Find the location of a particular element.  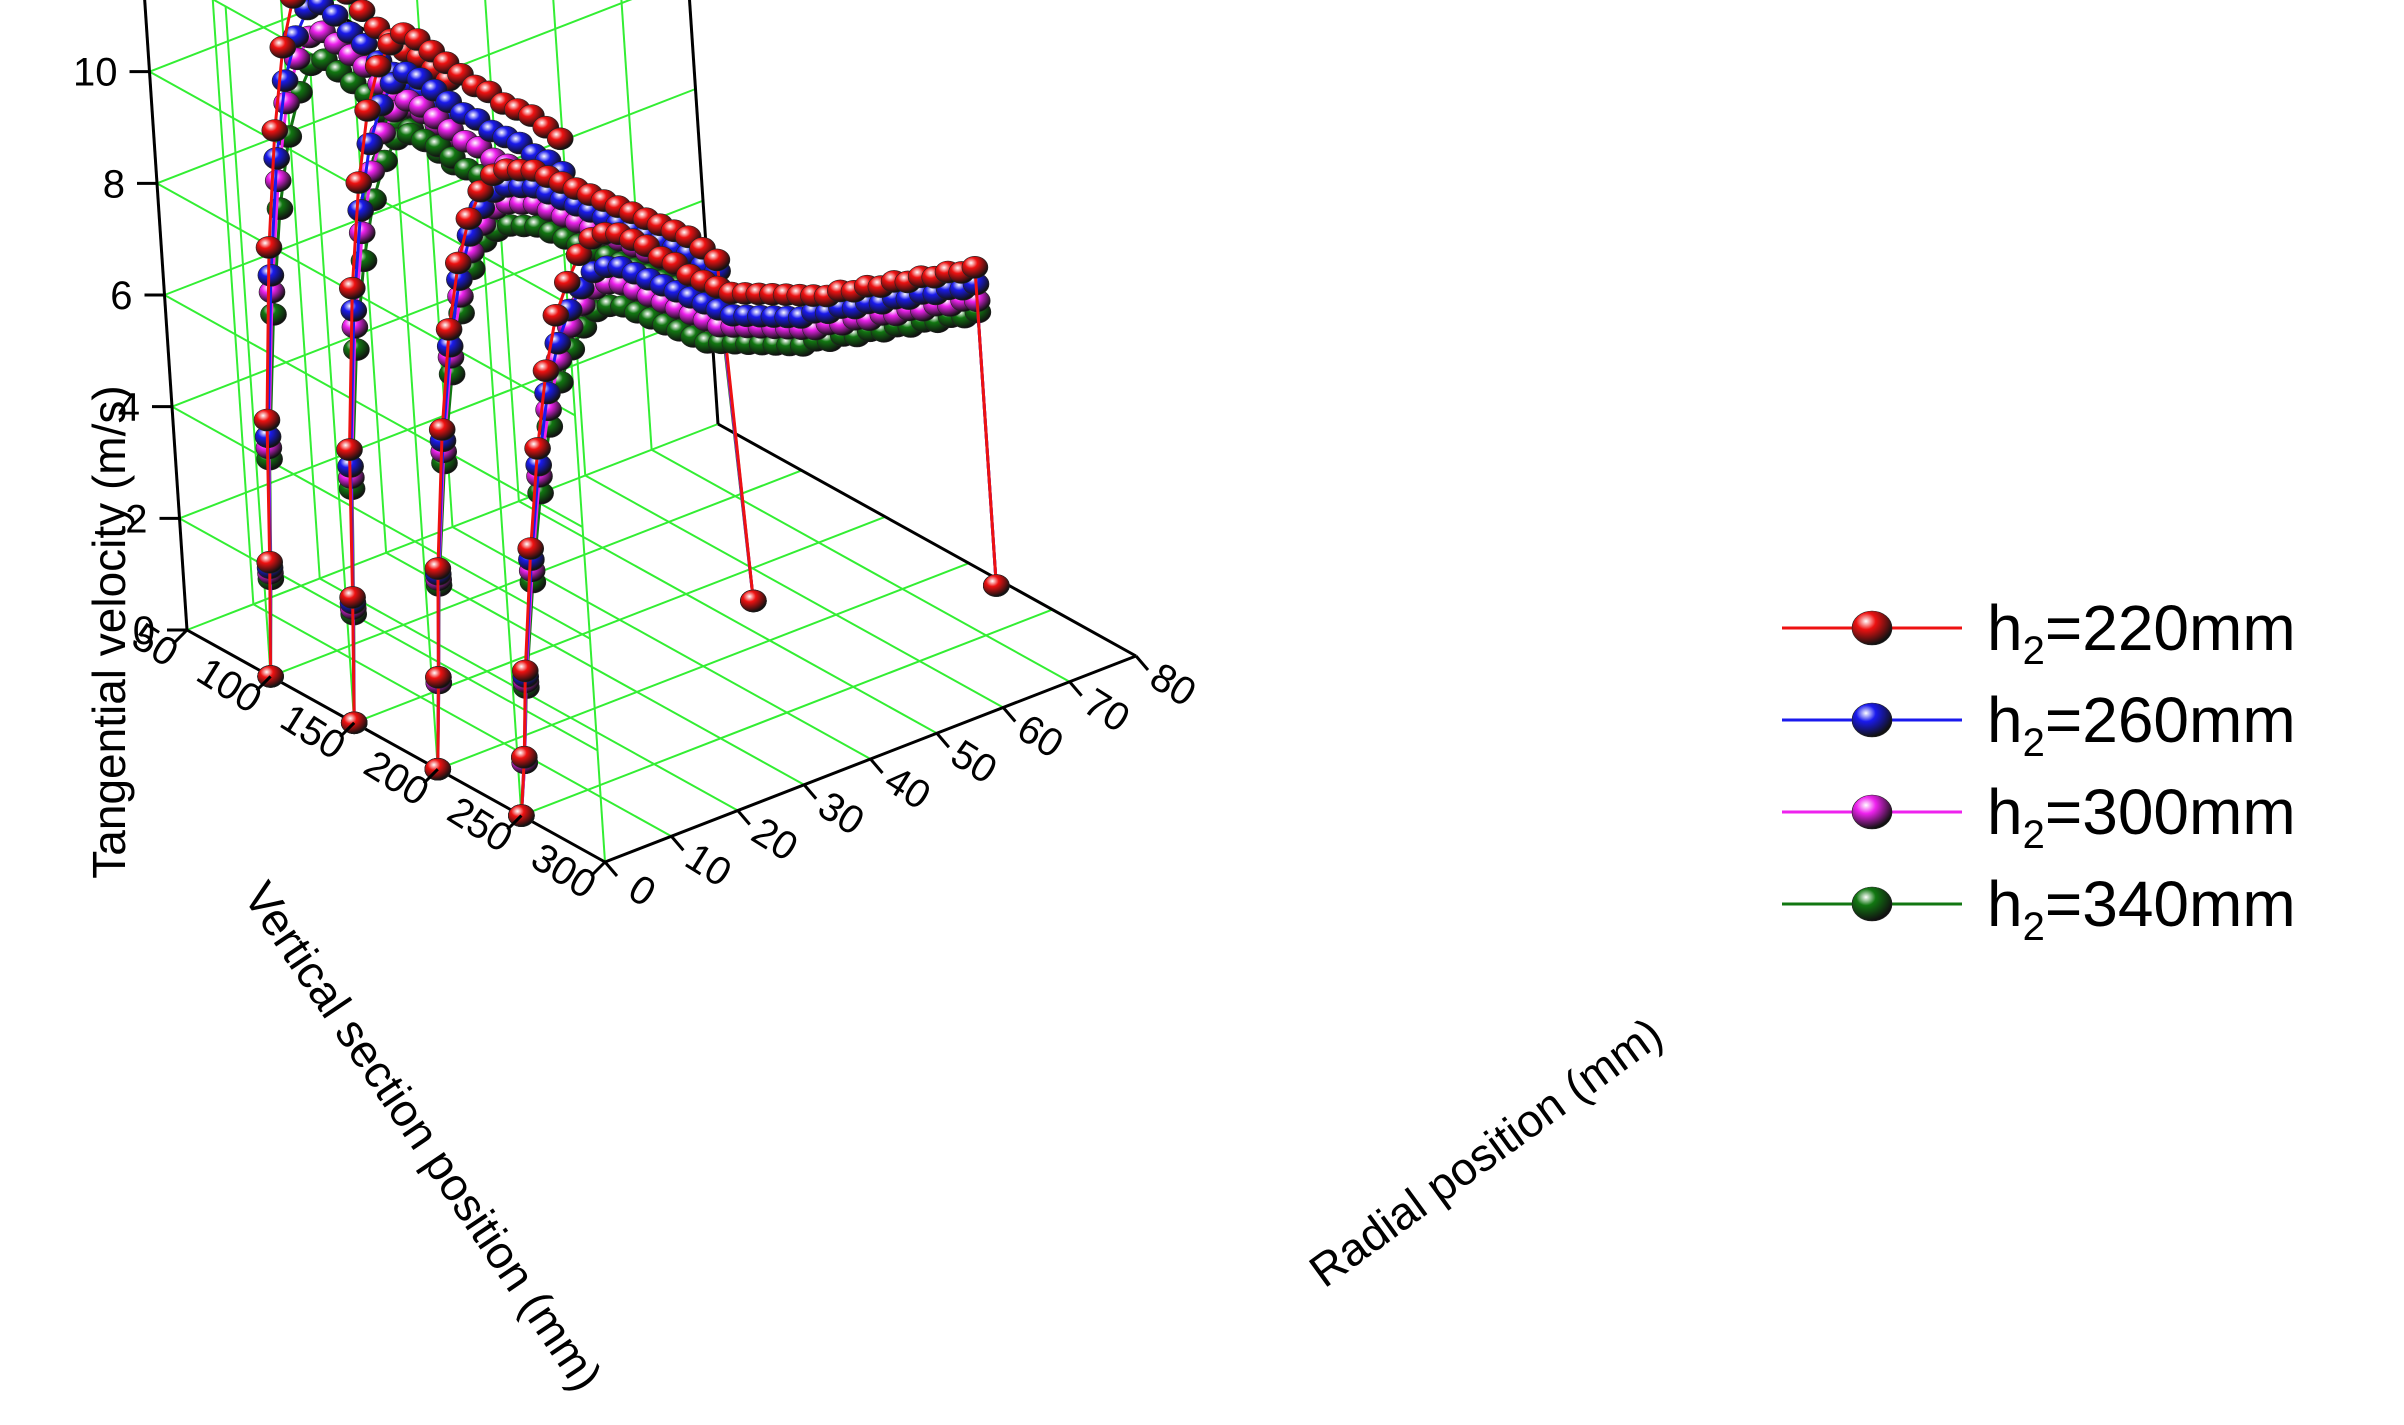

legend-label: h2=300mm is located at coordinates (2141, 816).